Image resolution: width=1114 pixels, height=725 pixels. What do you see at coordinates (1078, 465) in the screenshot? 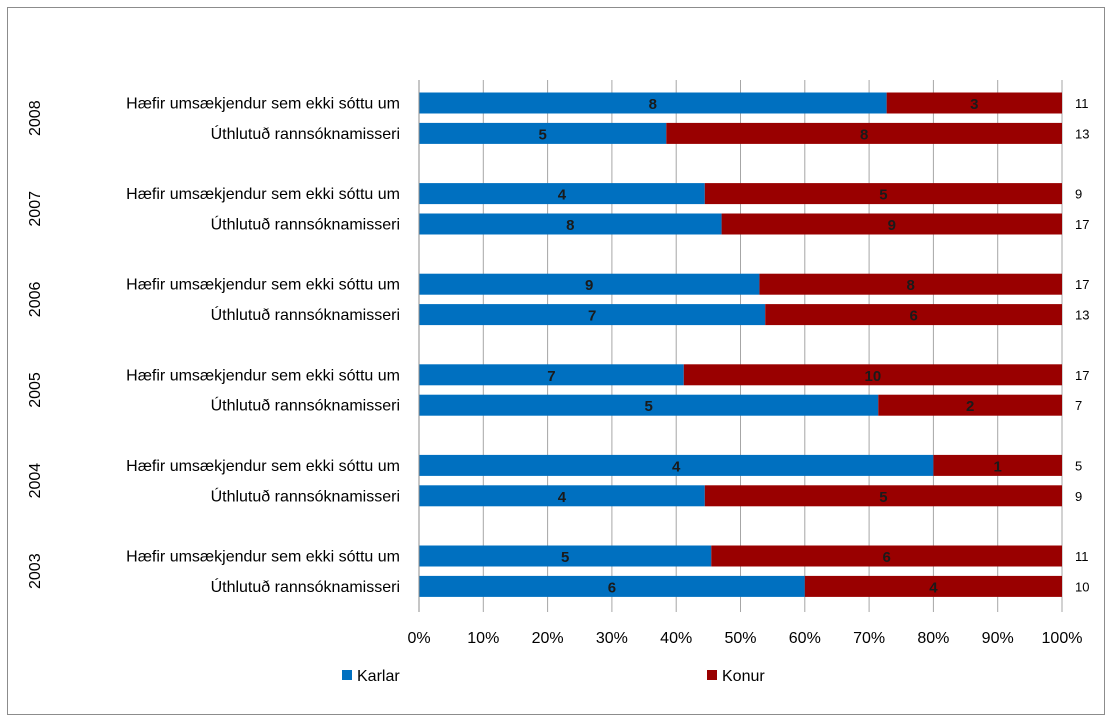
I see `total-label: 5` at bounding box center [1078, 465].